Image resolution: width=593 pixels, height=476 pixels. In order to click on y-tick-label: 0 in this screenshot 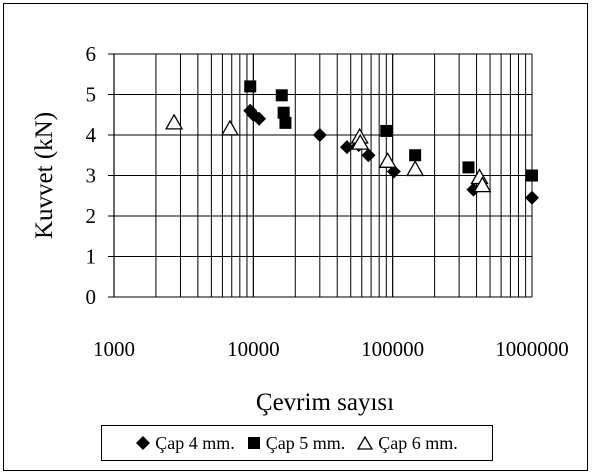, I will do `click(91, 297)`.